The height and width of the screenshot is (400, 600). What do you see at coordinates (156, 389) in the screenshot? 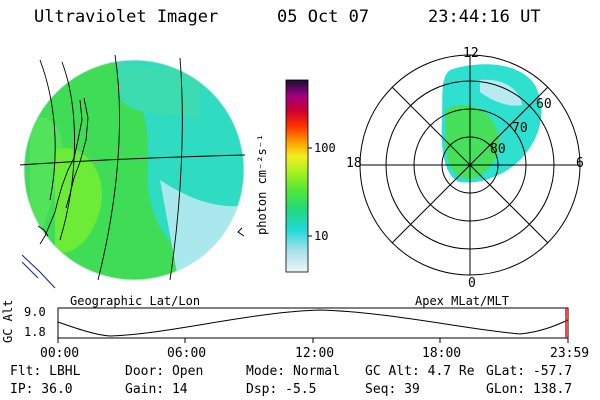
I see `info-gain: Gain: 14` at bounding box center [156, 389].